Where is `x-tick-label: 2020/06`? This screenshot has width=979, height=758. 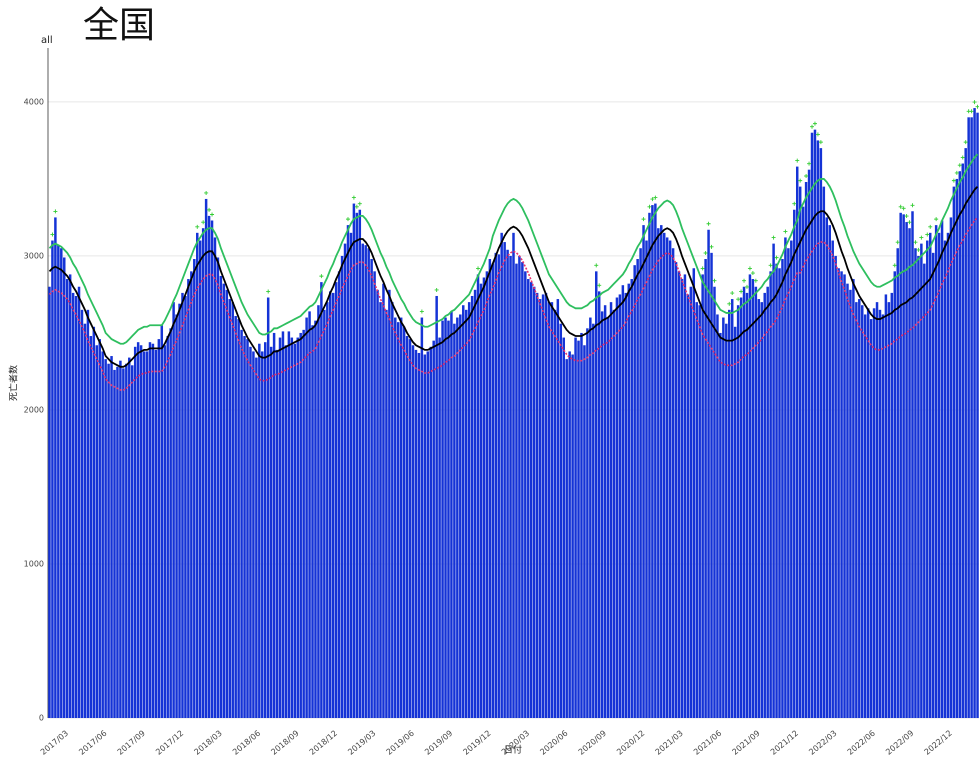
x-tick-label: 2020/06 is located at coordinates (553, 743).